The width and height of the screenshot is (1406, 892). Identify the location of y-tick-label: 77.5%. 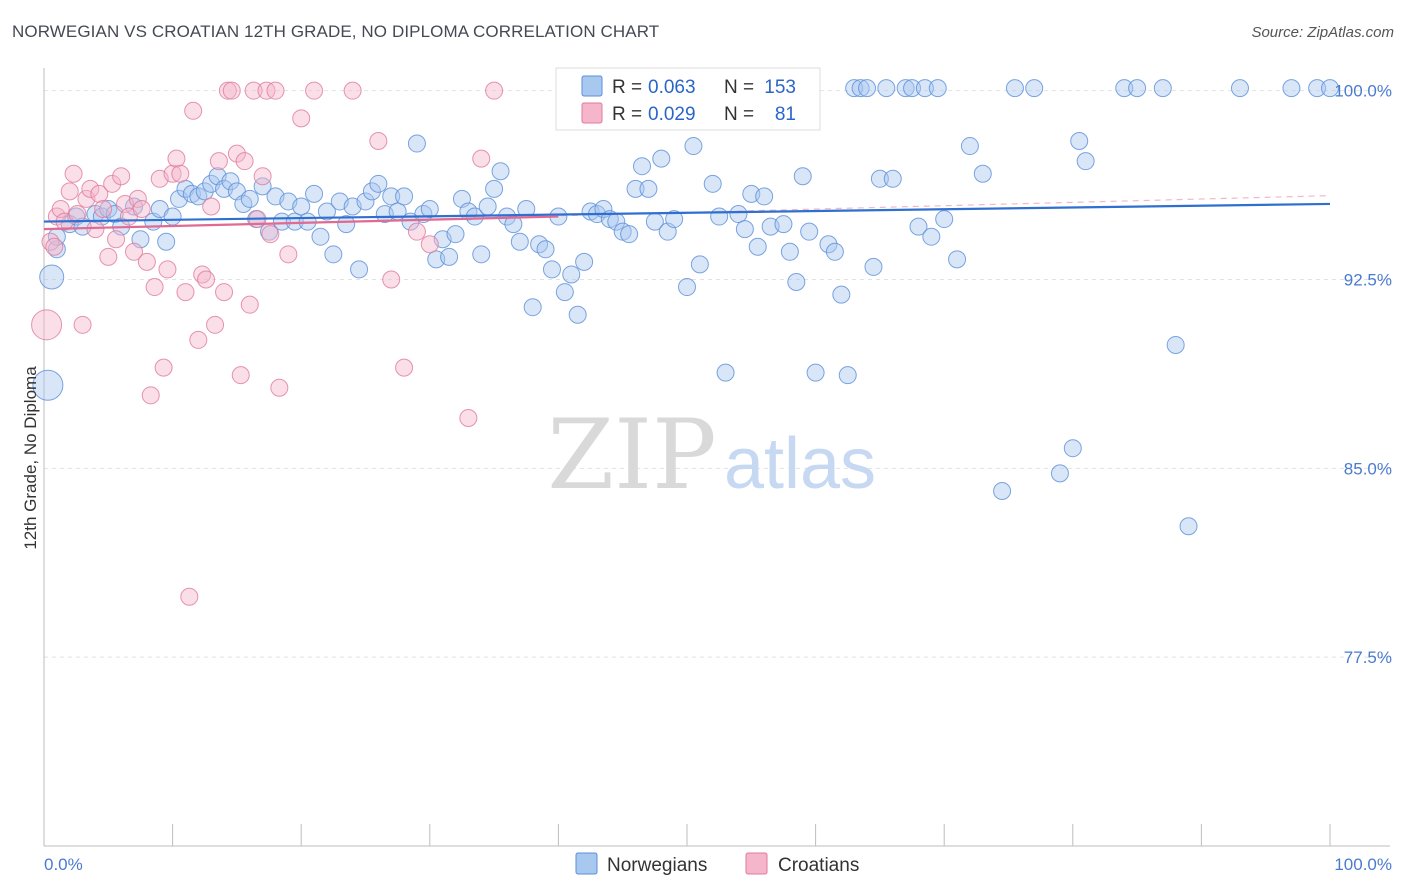
(1368, 657).